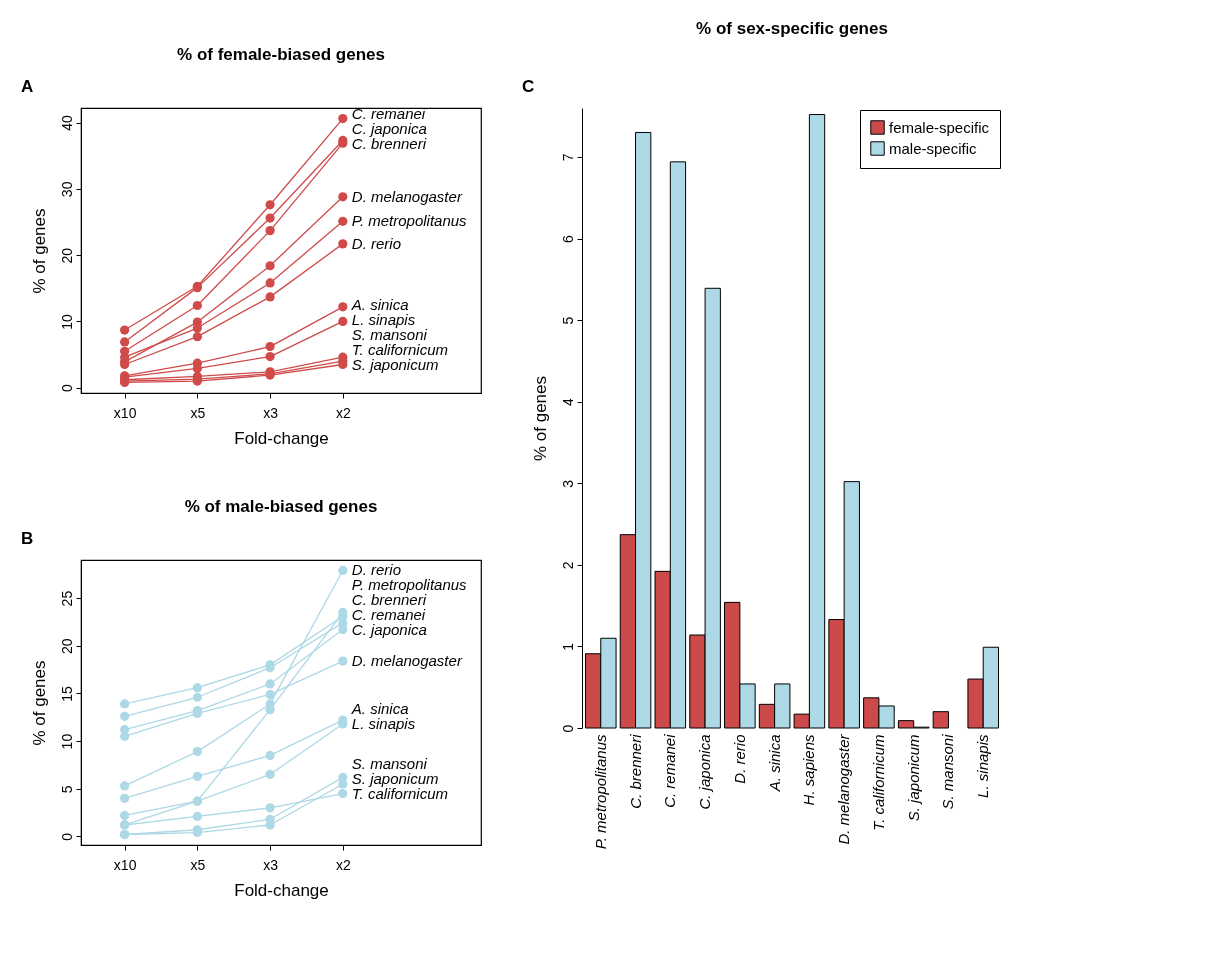 The height and width of the screenshot is (962, 1213). I want to click on series-label: S. japonicum, so click(395, 364).